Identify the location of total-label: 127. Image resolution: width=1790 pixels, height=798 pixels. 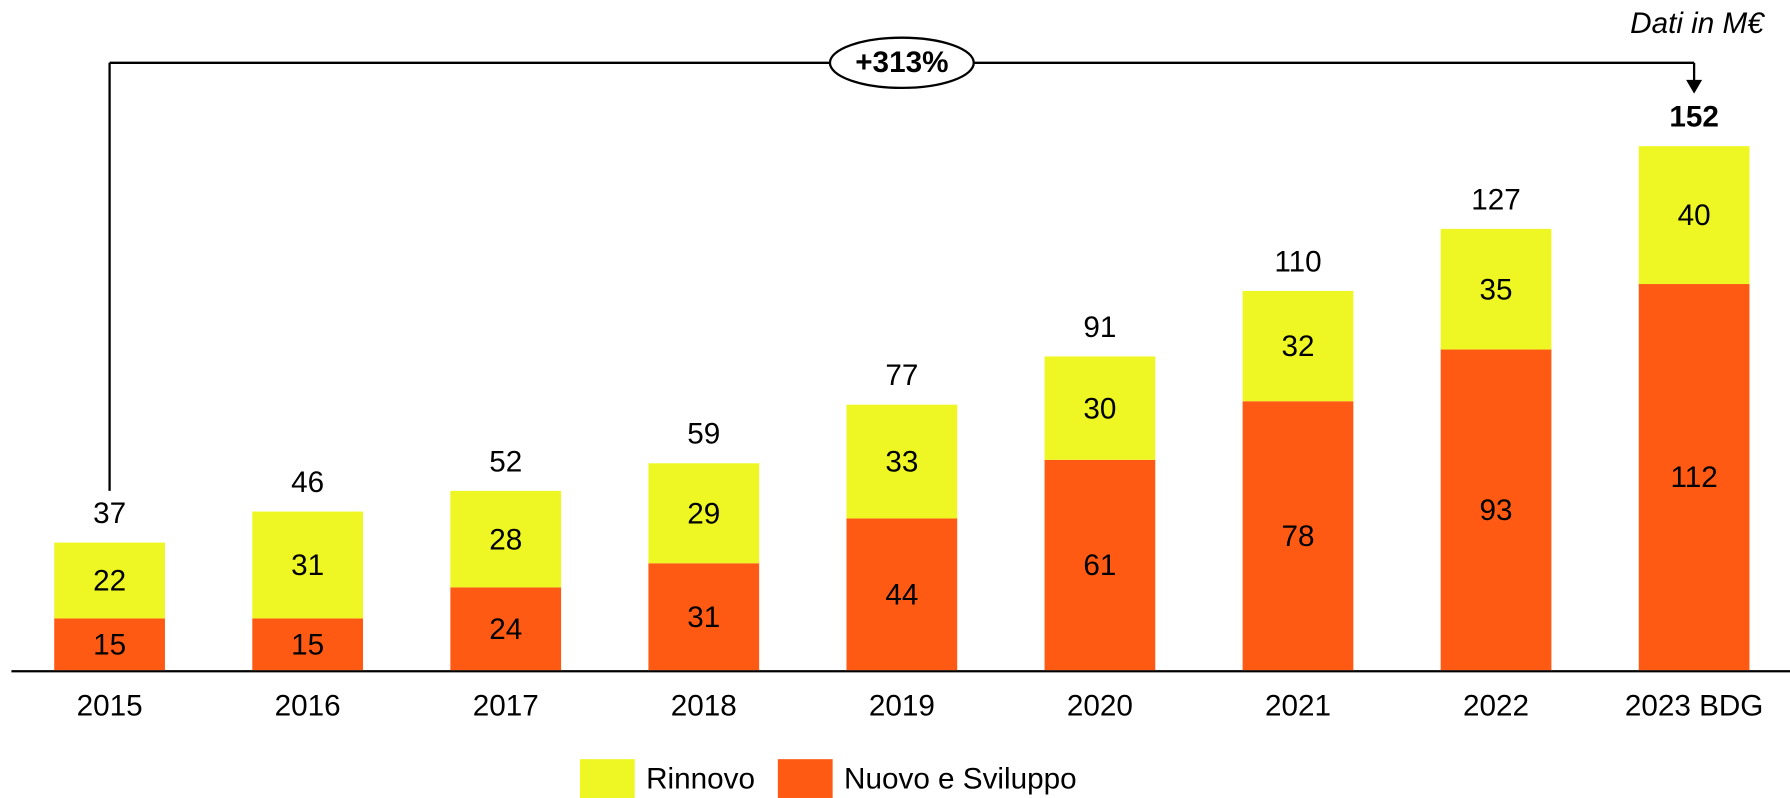
(1496, 199).